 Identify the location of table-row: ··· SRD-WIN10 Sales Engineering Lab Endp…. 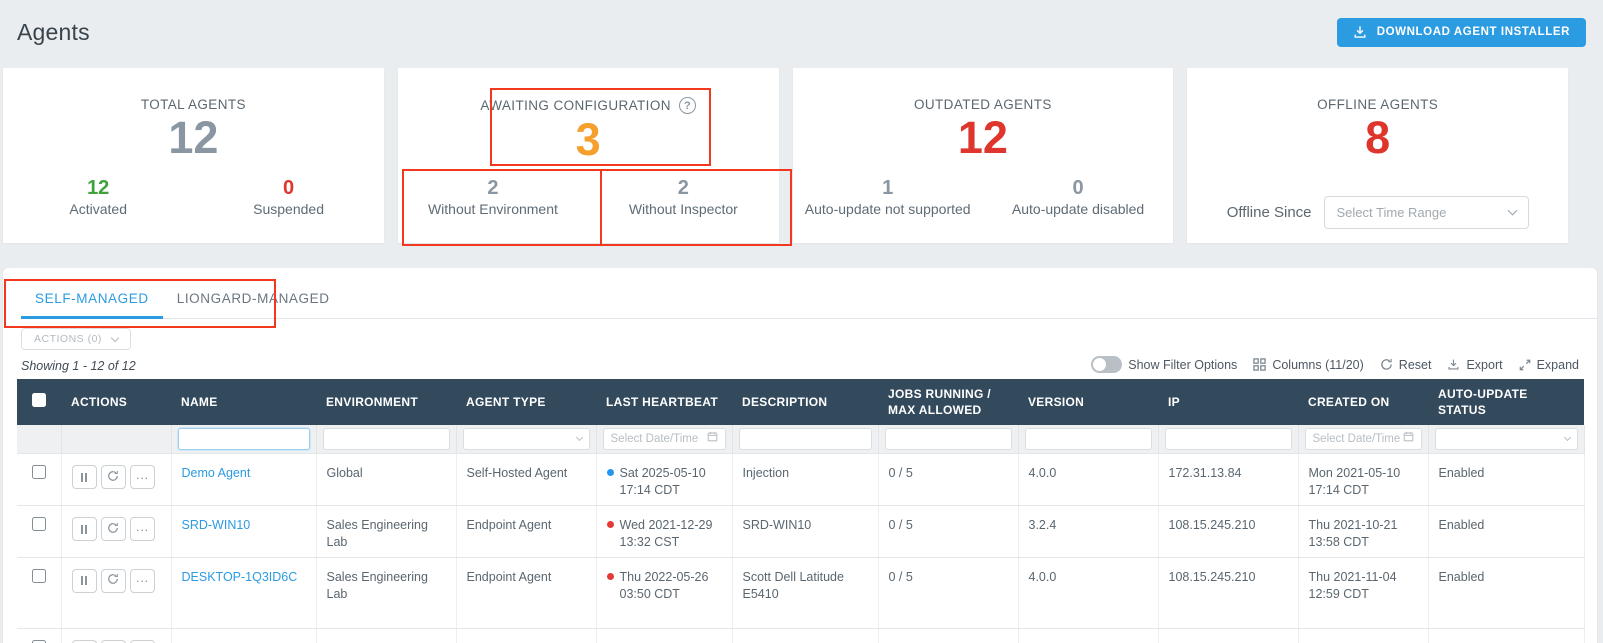
(801, 531).